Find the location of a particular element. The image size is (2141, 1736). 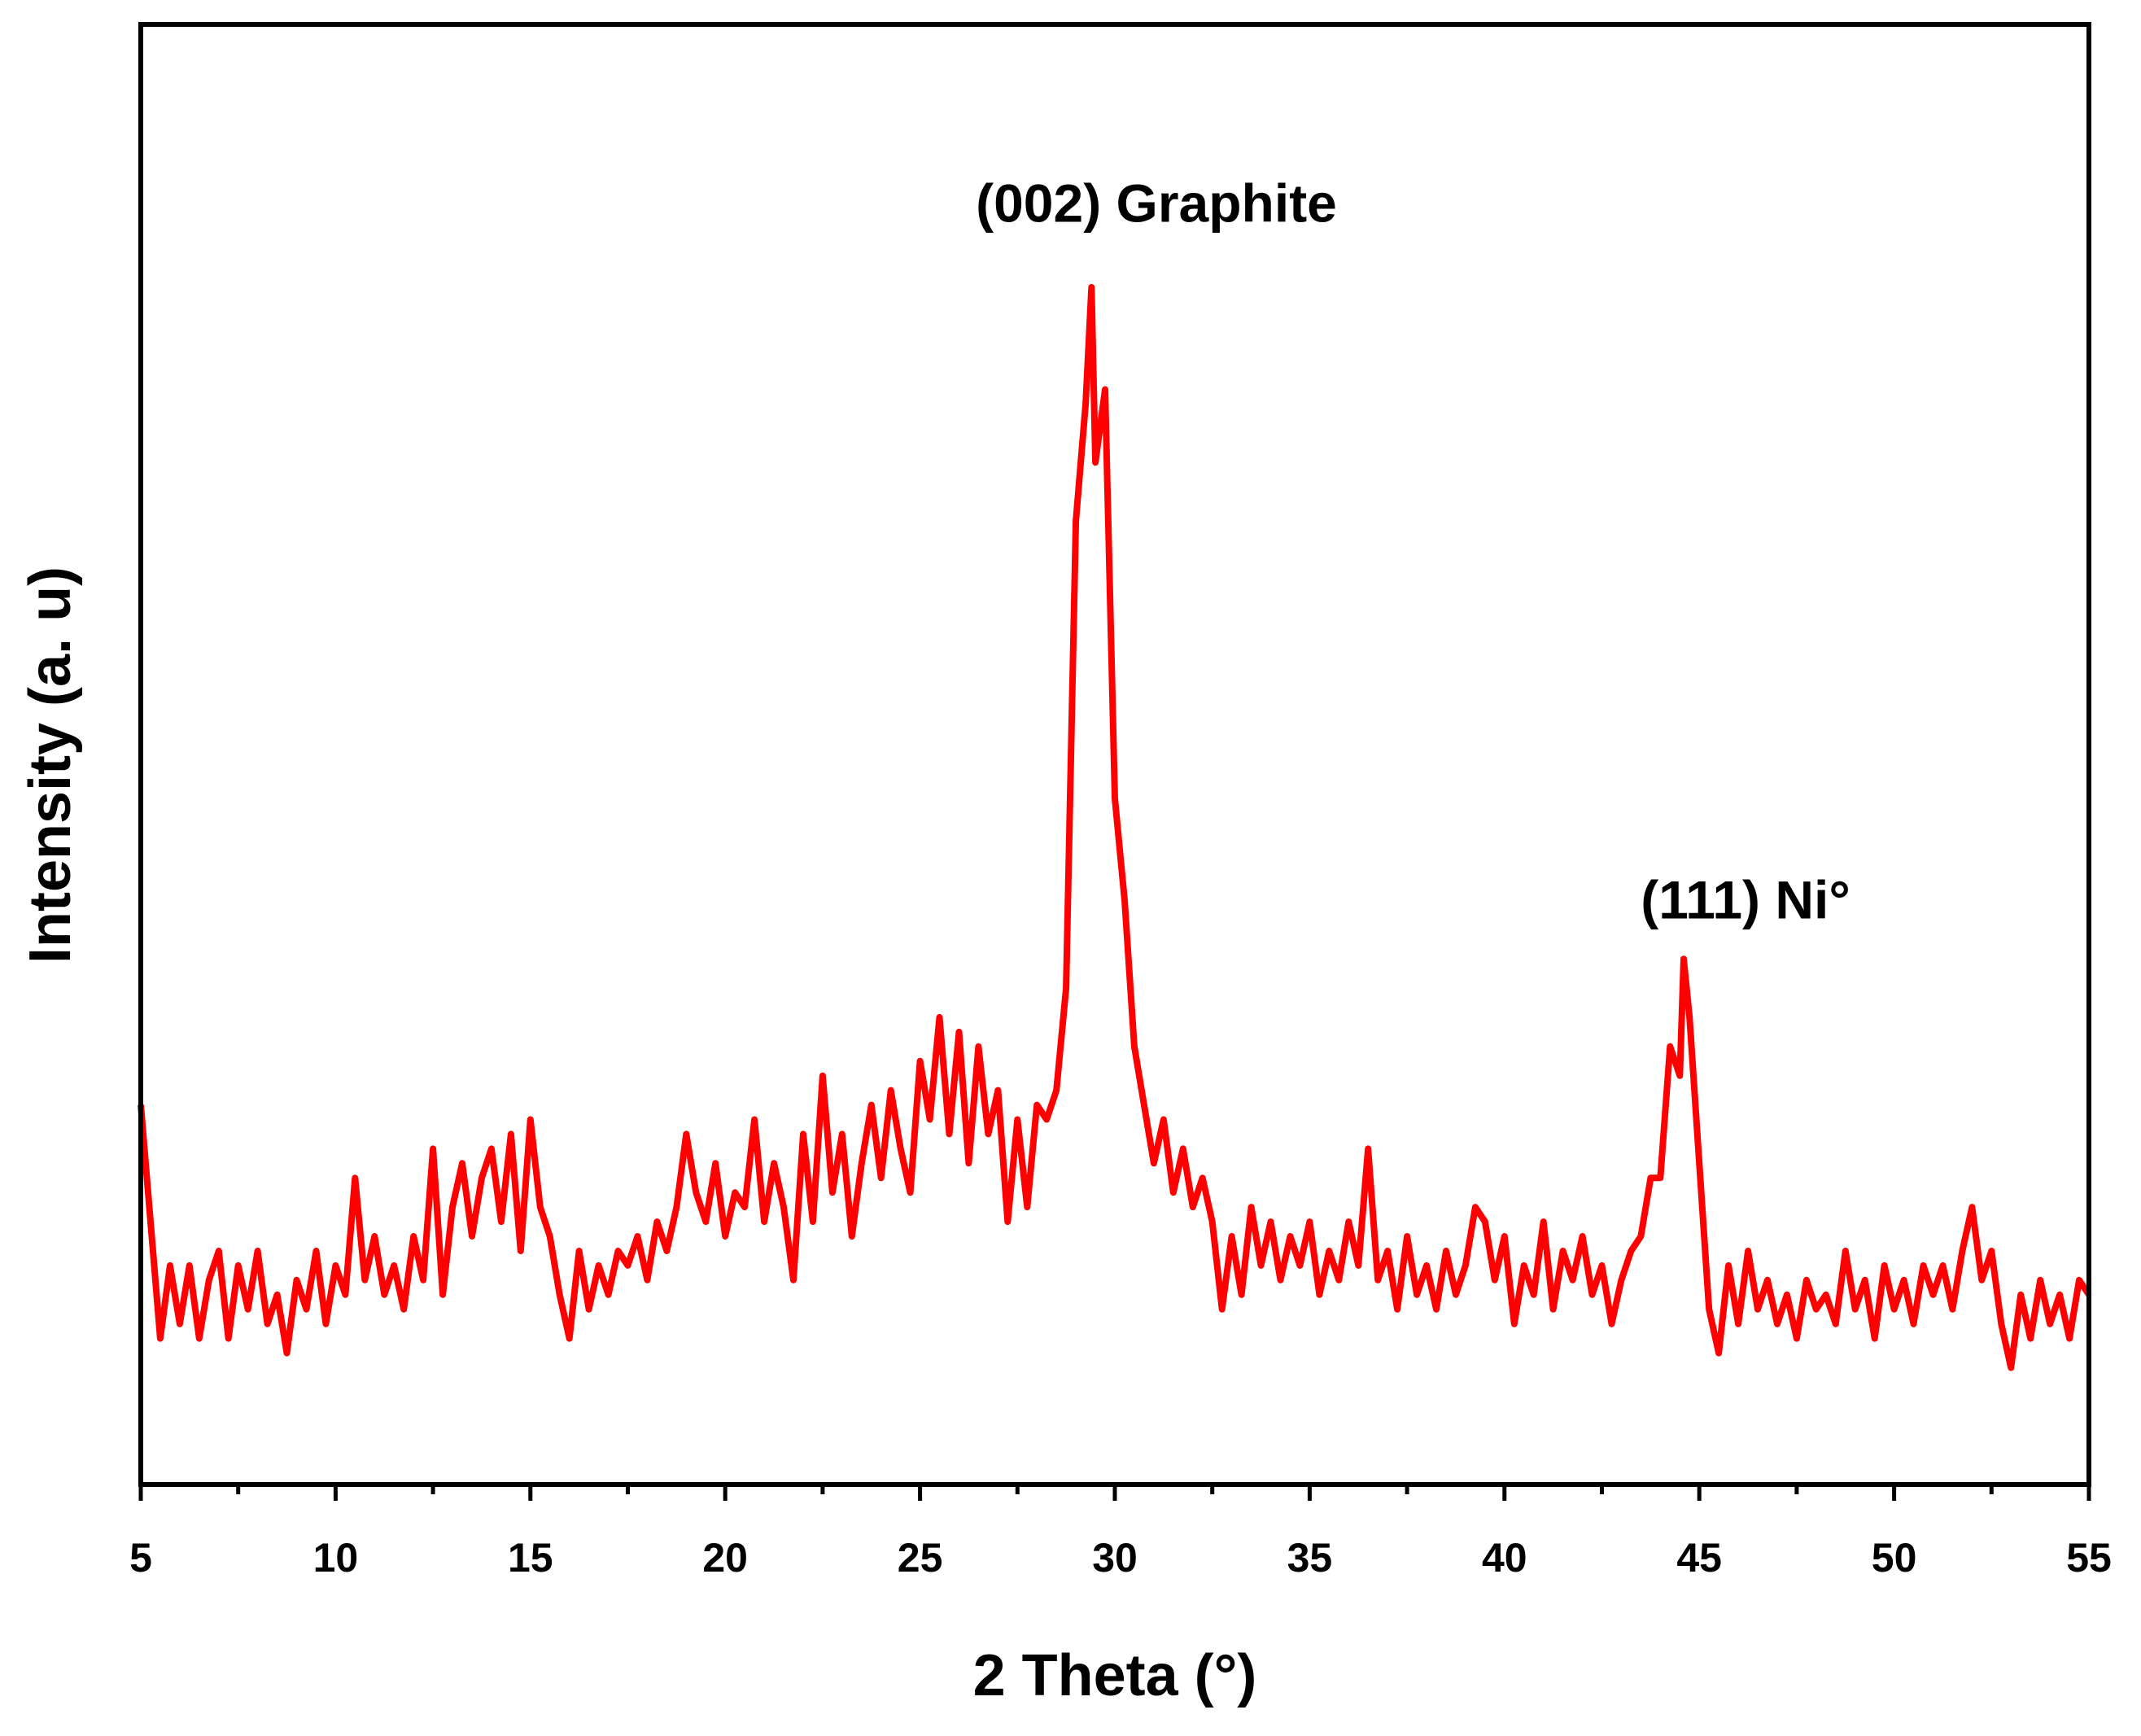

x-tick-label: 45 is located at coordinates (1699, 1558).